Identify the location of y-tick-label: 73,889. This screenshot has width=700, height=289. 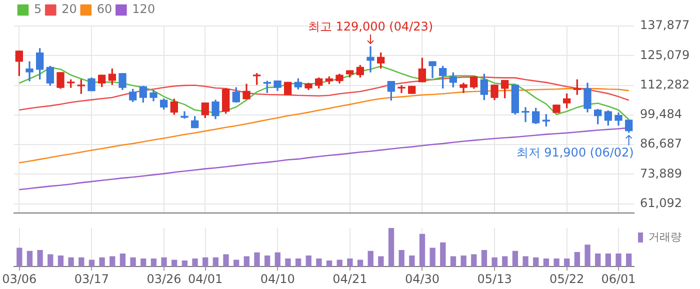
(661, 173).